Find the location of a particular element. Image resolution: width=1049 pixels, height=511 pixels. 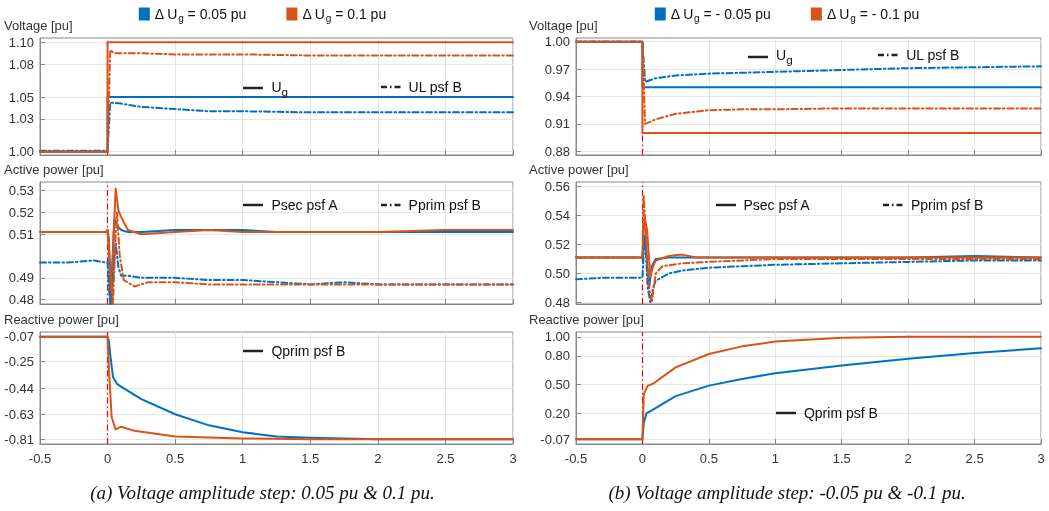

y-tick-label: 1.03 is located at coordinates (21, 119).